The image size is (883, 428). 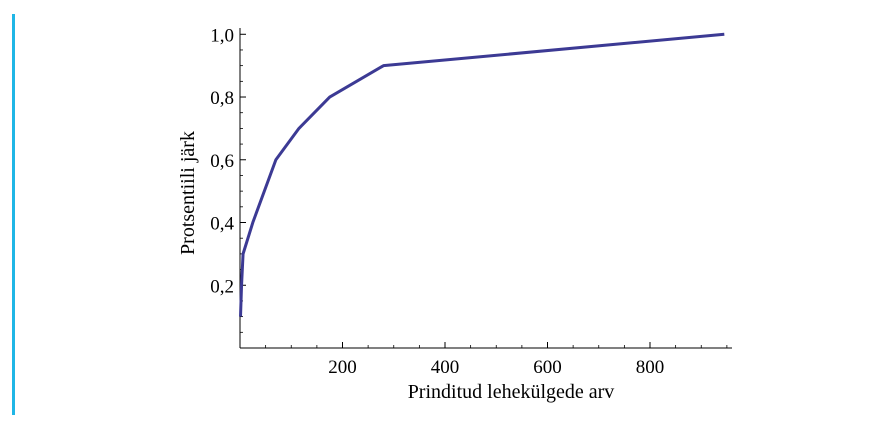 What do you see at coordinates (13, 214) in the screenshot?
I see `accent-bar` at bounding box center [13, 214].